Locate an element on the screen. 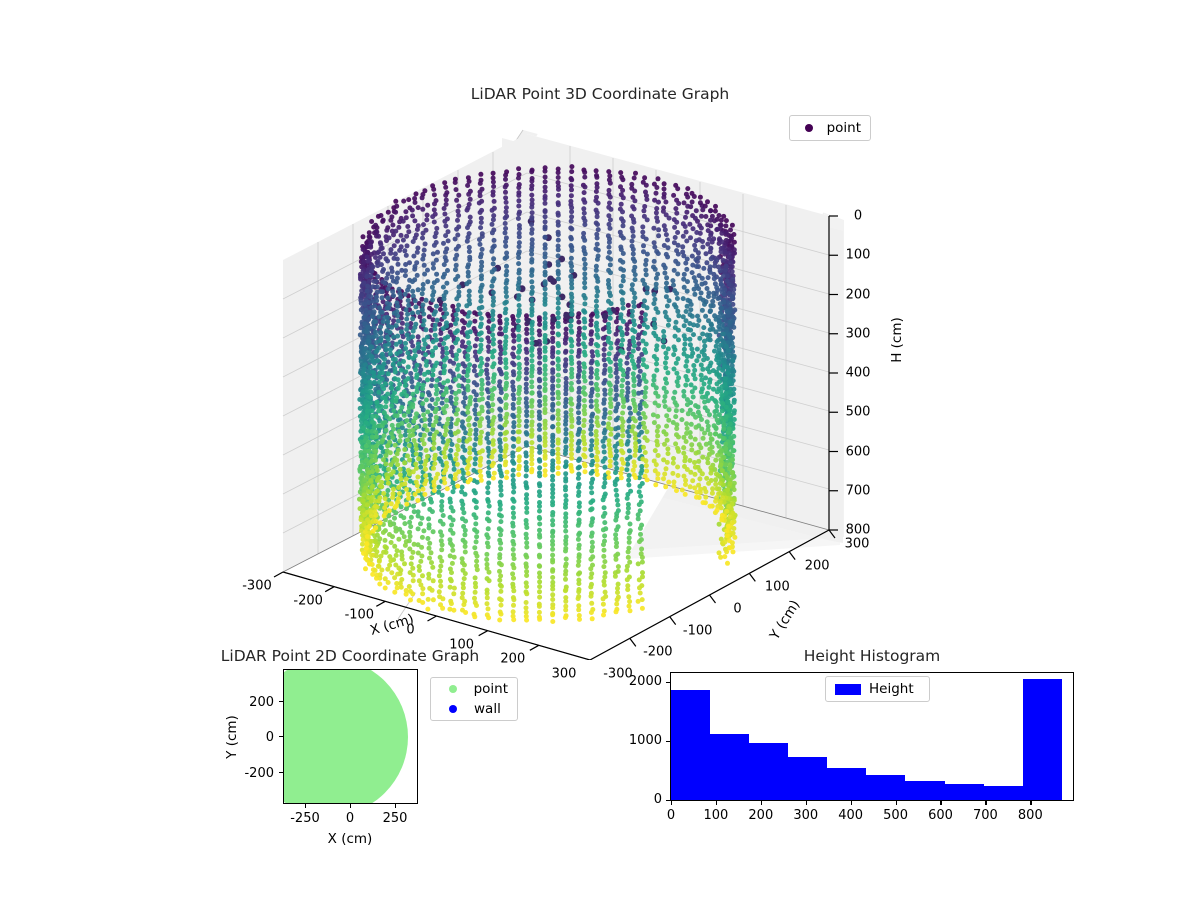 The image size is (1200, 900). legend-2d-label-point: point is located at coordinates (490, 689).